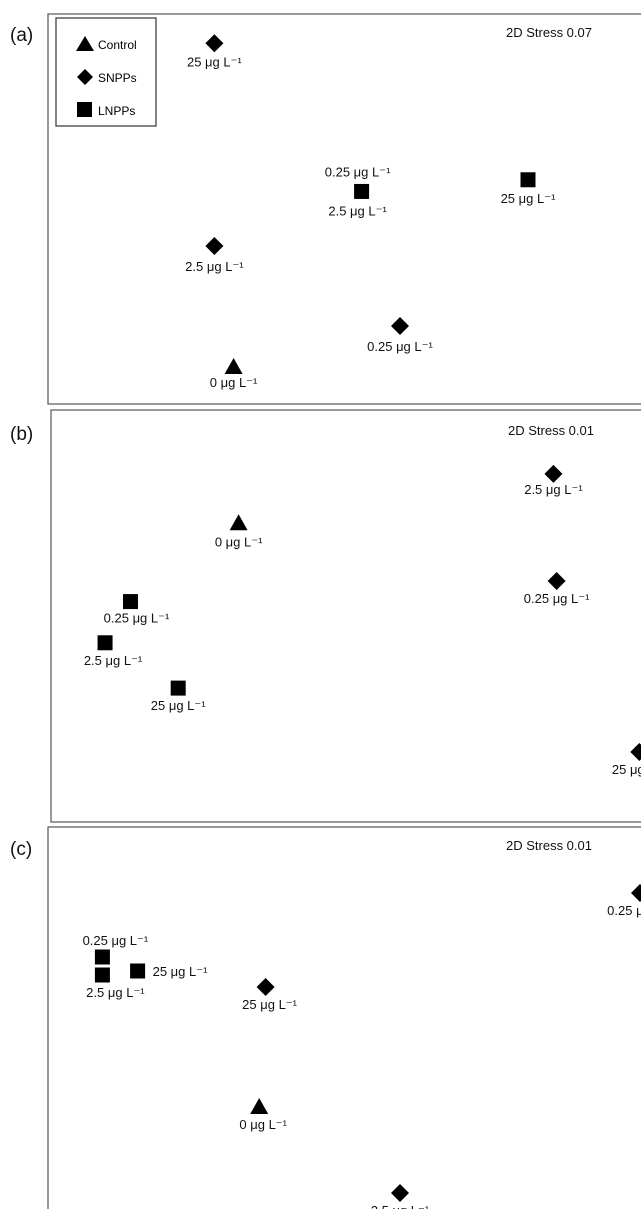  I want to click on legend: Control SNPPs LNPPs, so click(106, 72).